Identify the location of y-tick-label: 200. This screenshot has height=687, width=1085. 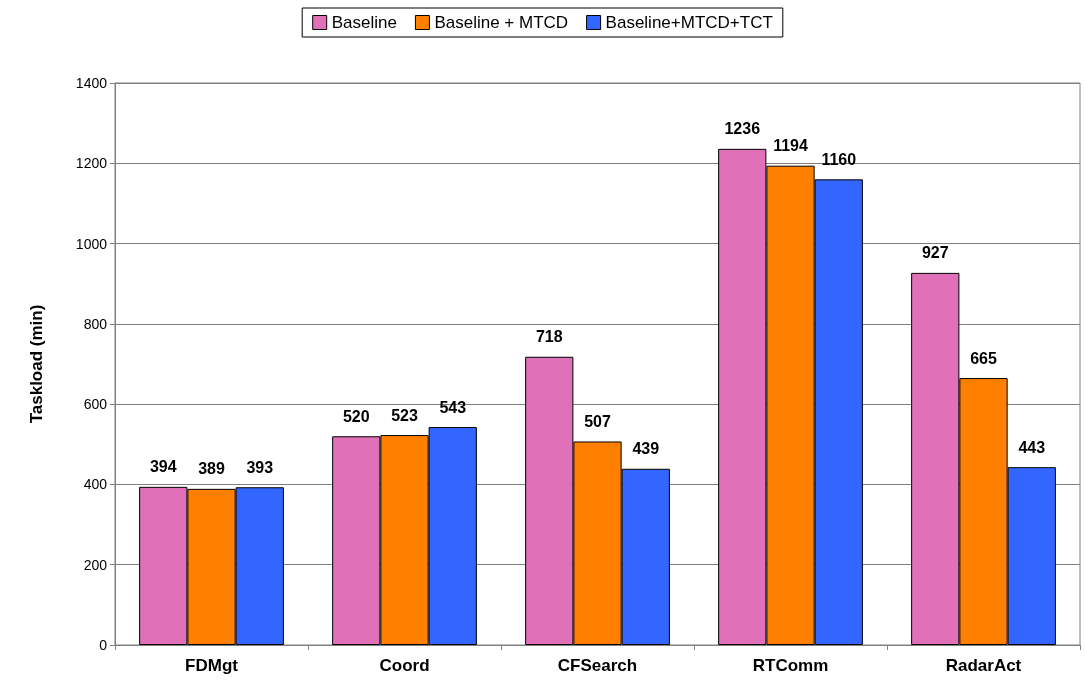
(95, 564).